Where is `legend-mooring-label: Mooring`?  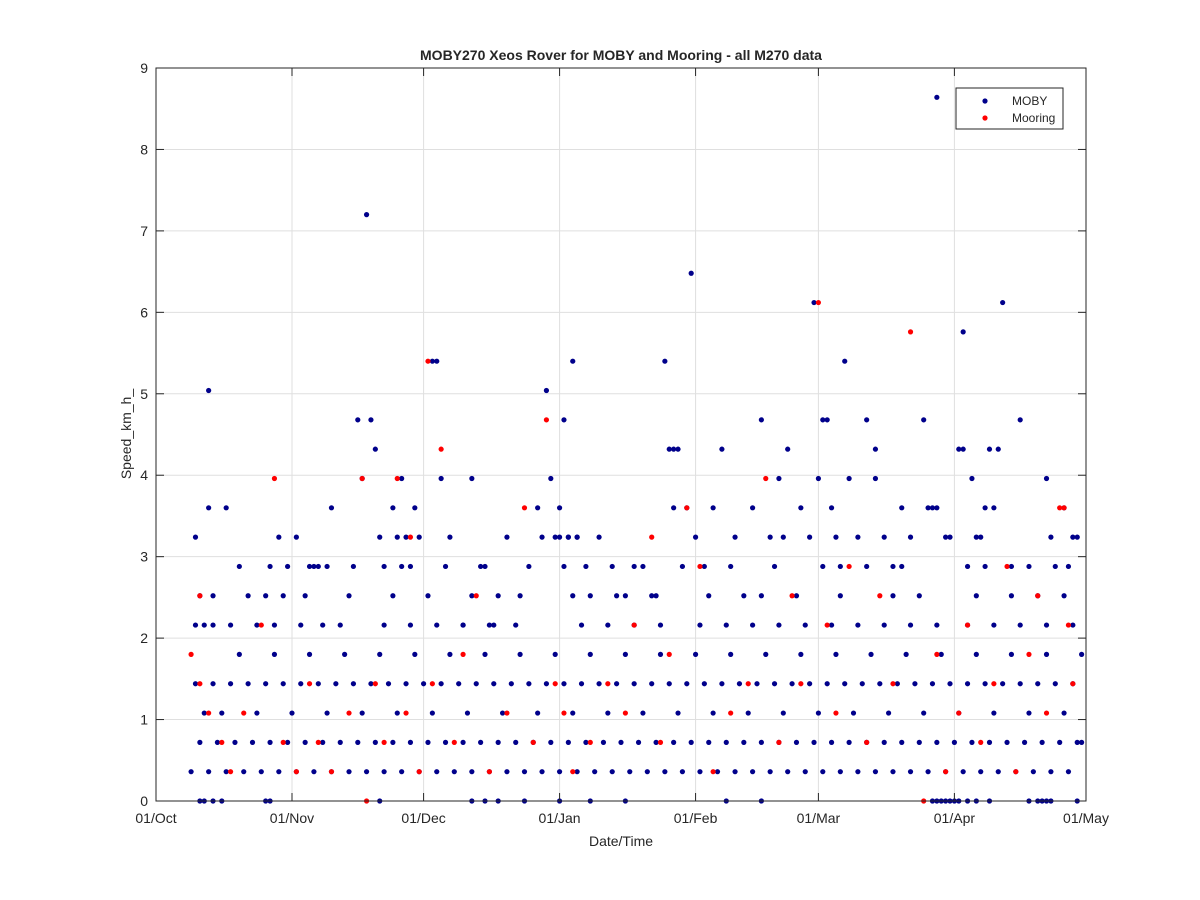 legend-mooring-label: Mooring is located at coordinates (1033, 118).